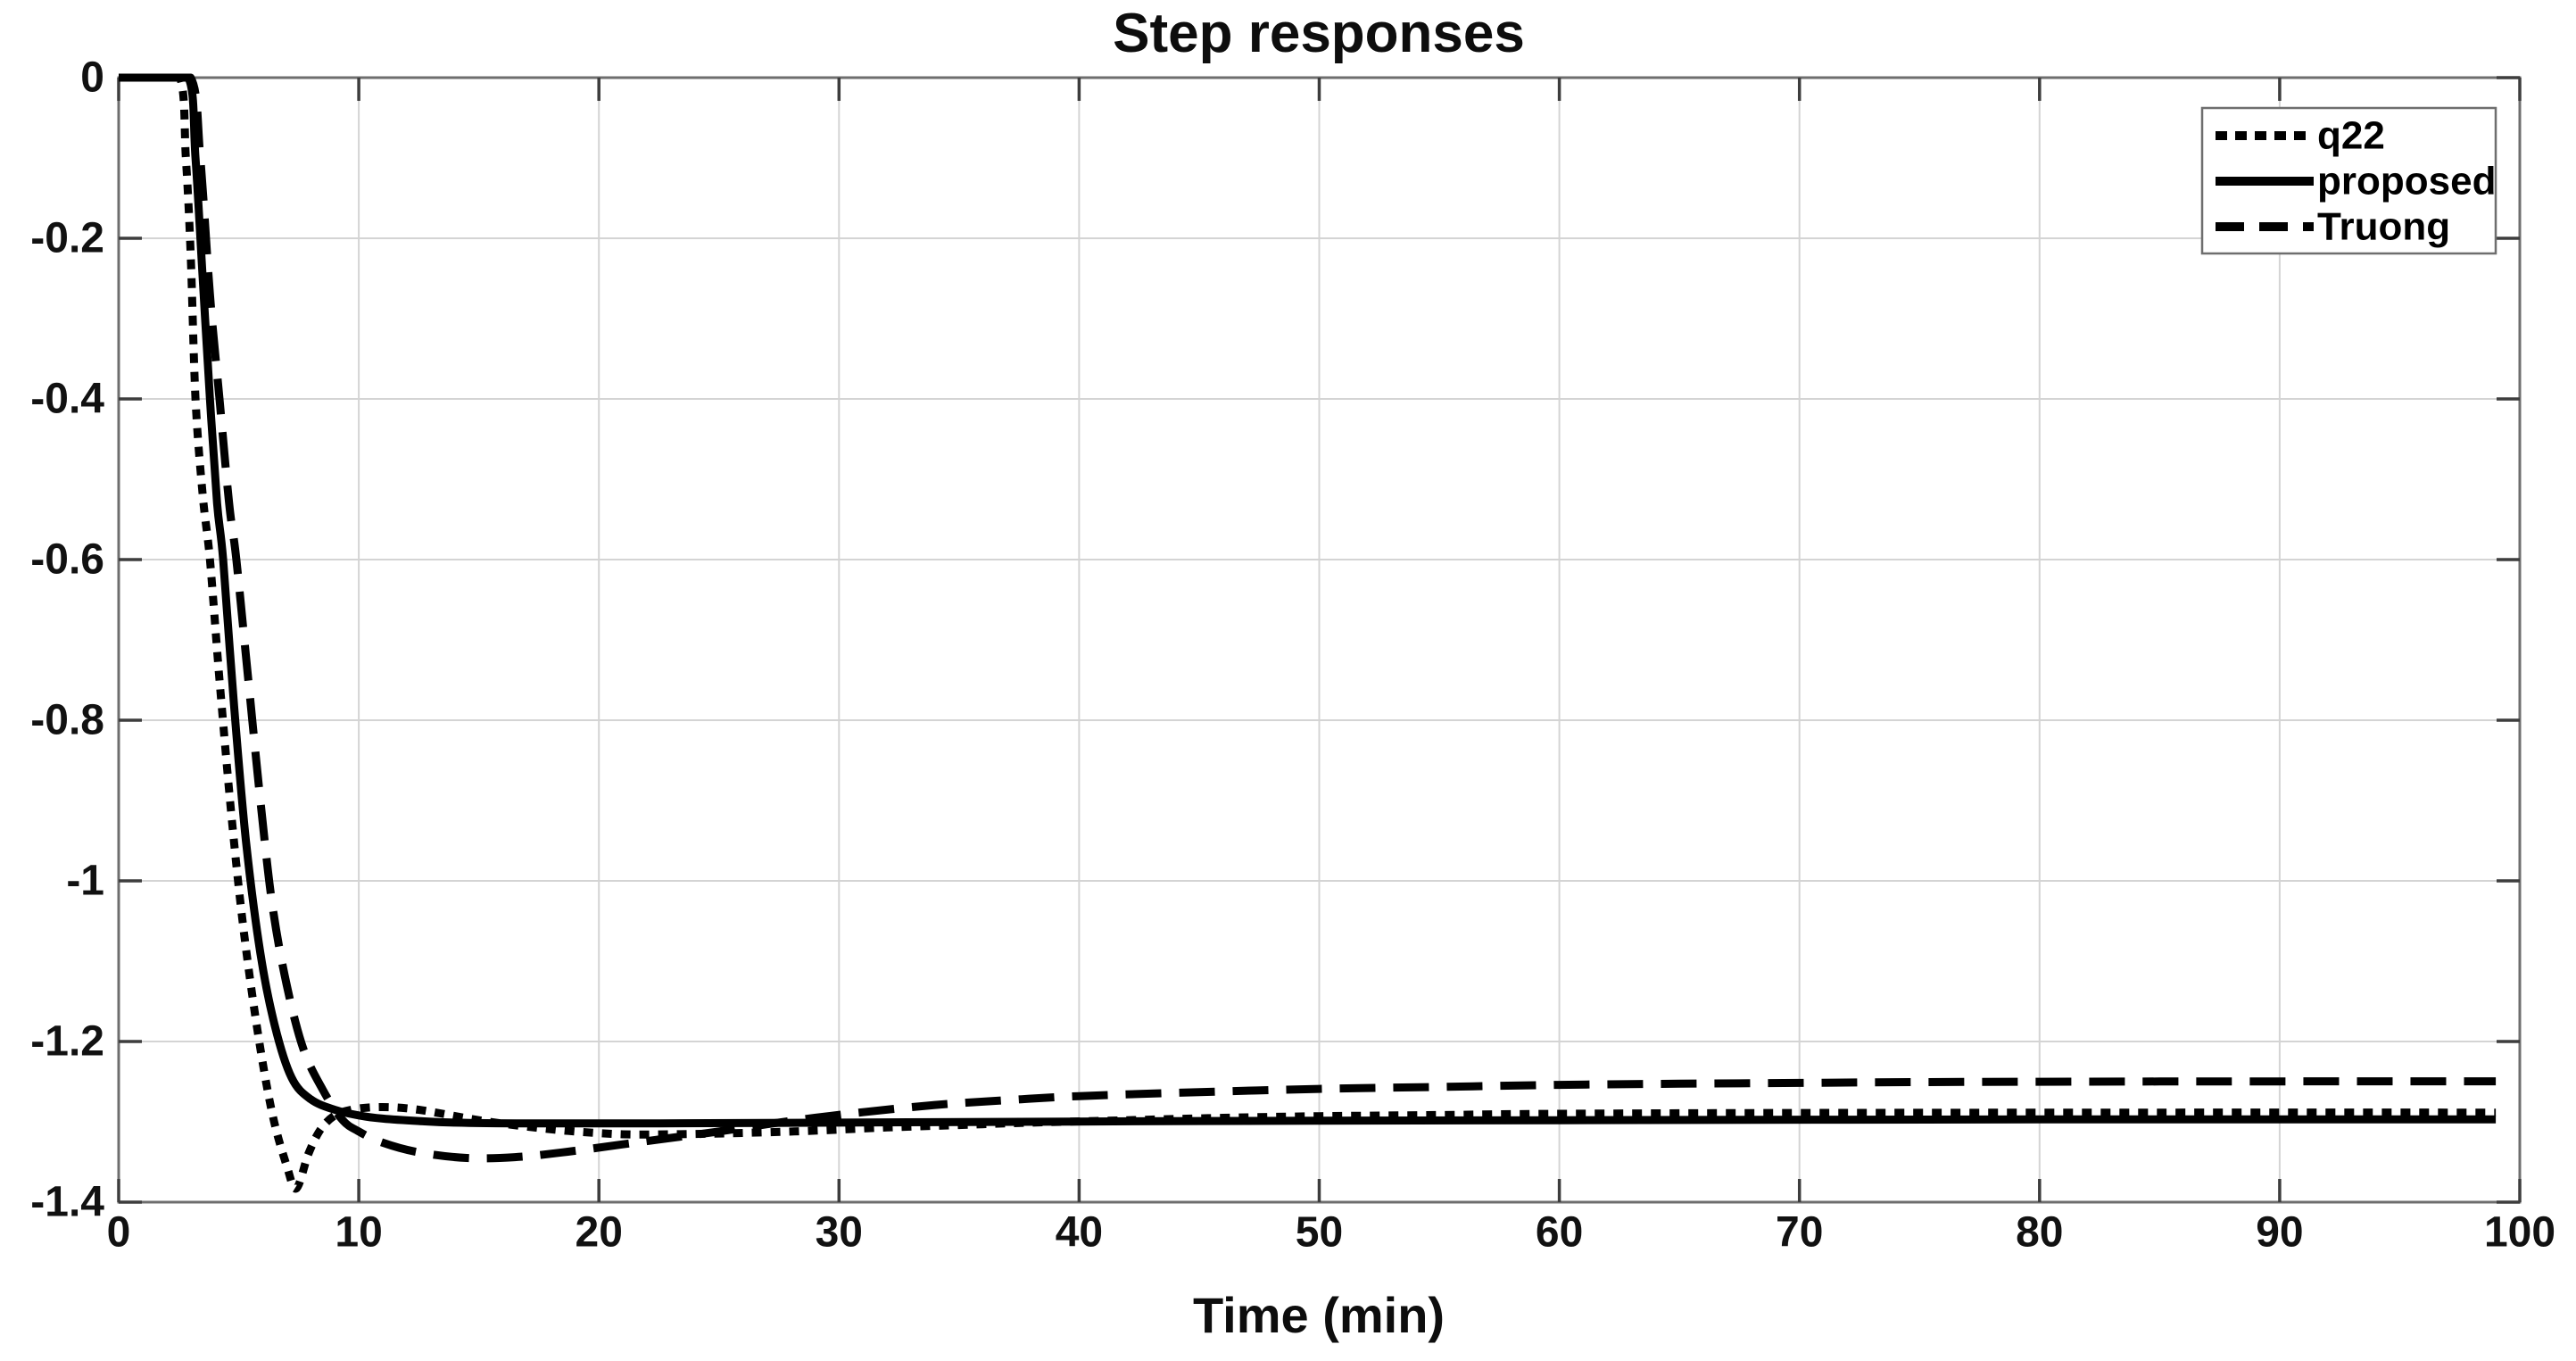 Image resolution: width=2576 pixels, height=1361 pixels. Describe the element at coordinates (359, 1233) in the screenshot. I see `x-tick-label: 10` at that location.